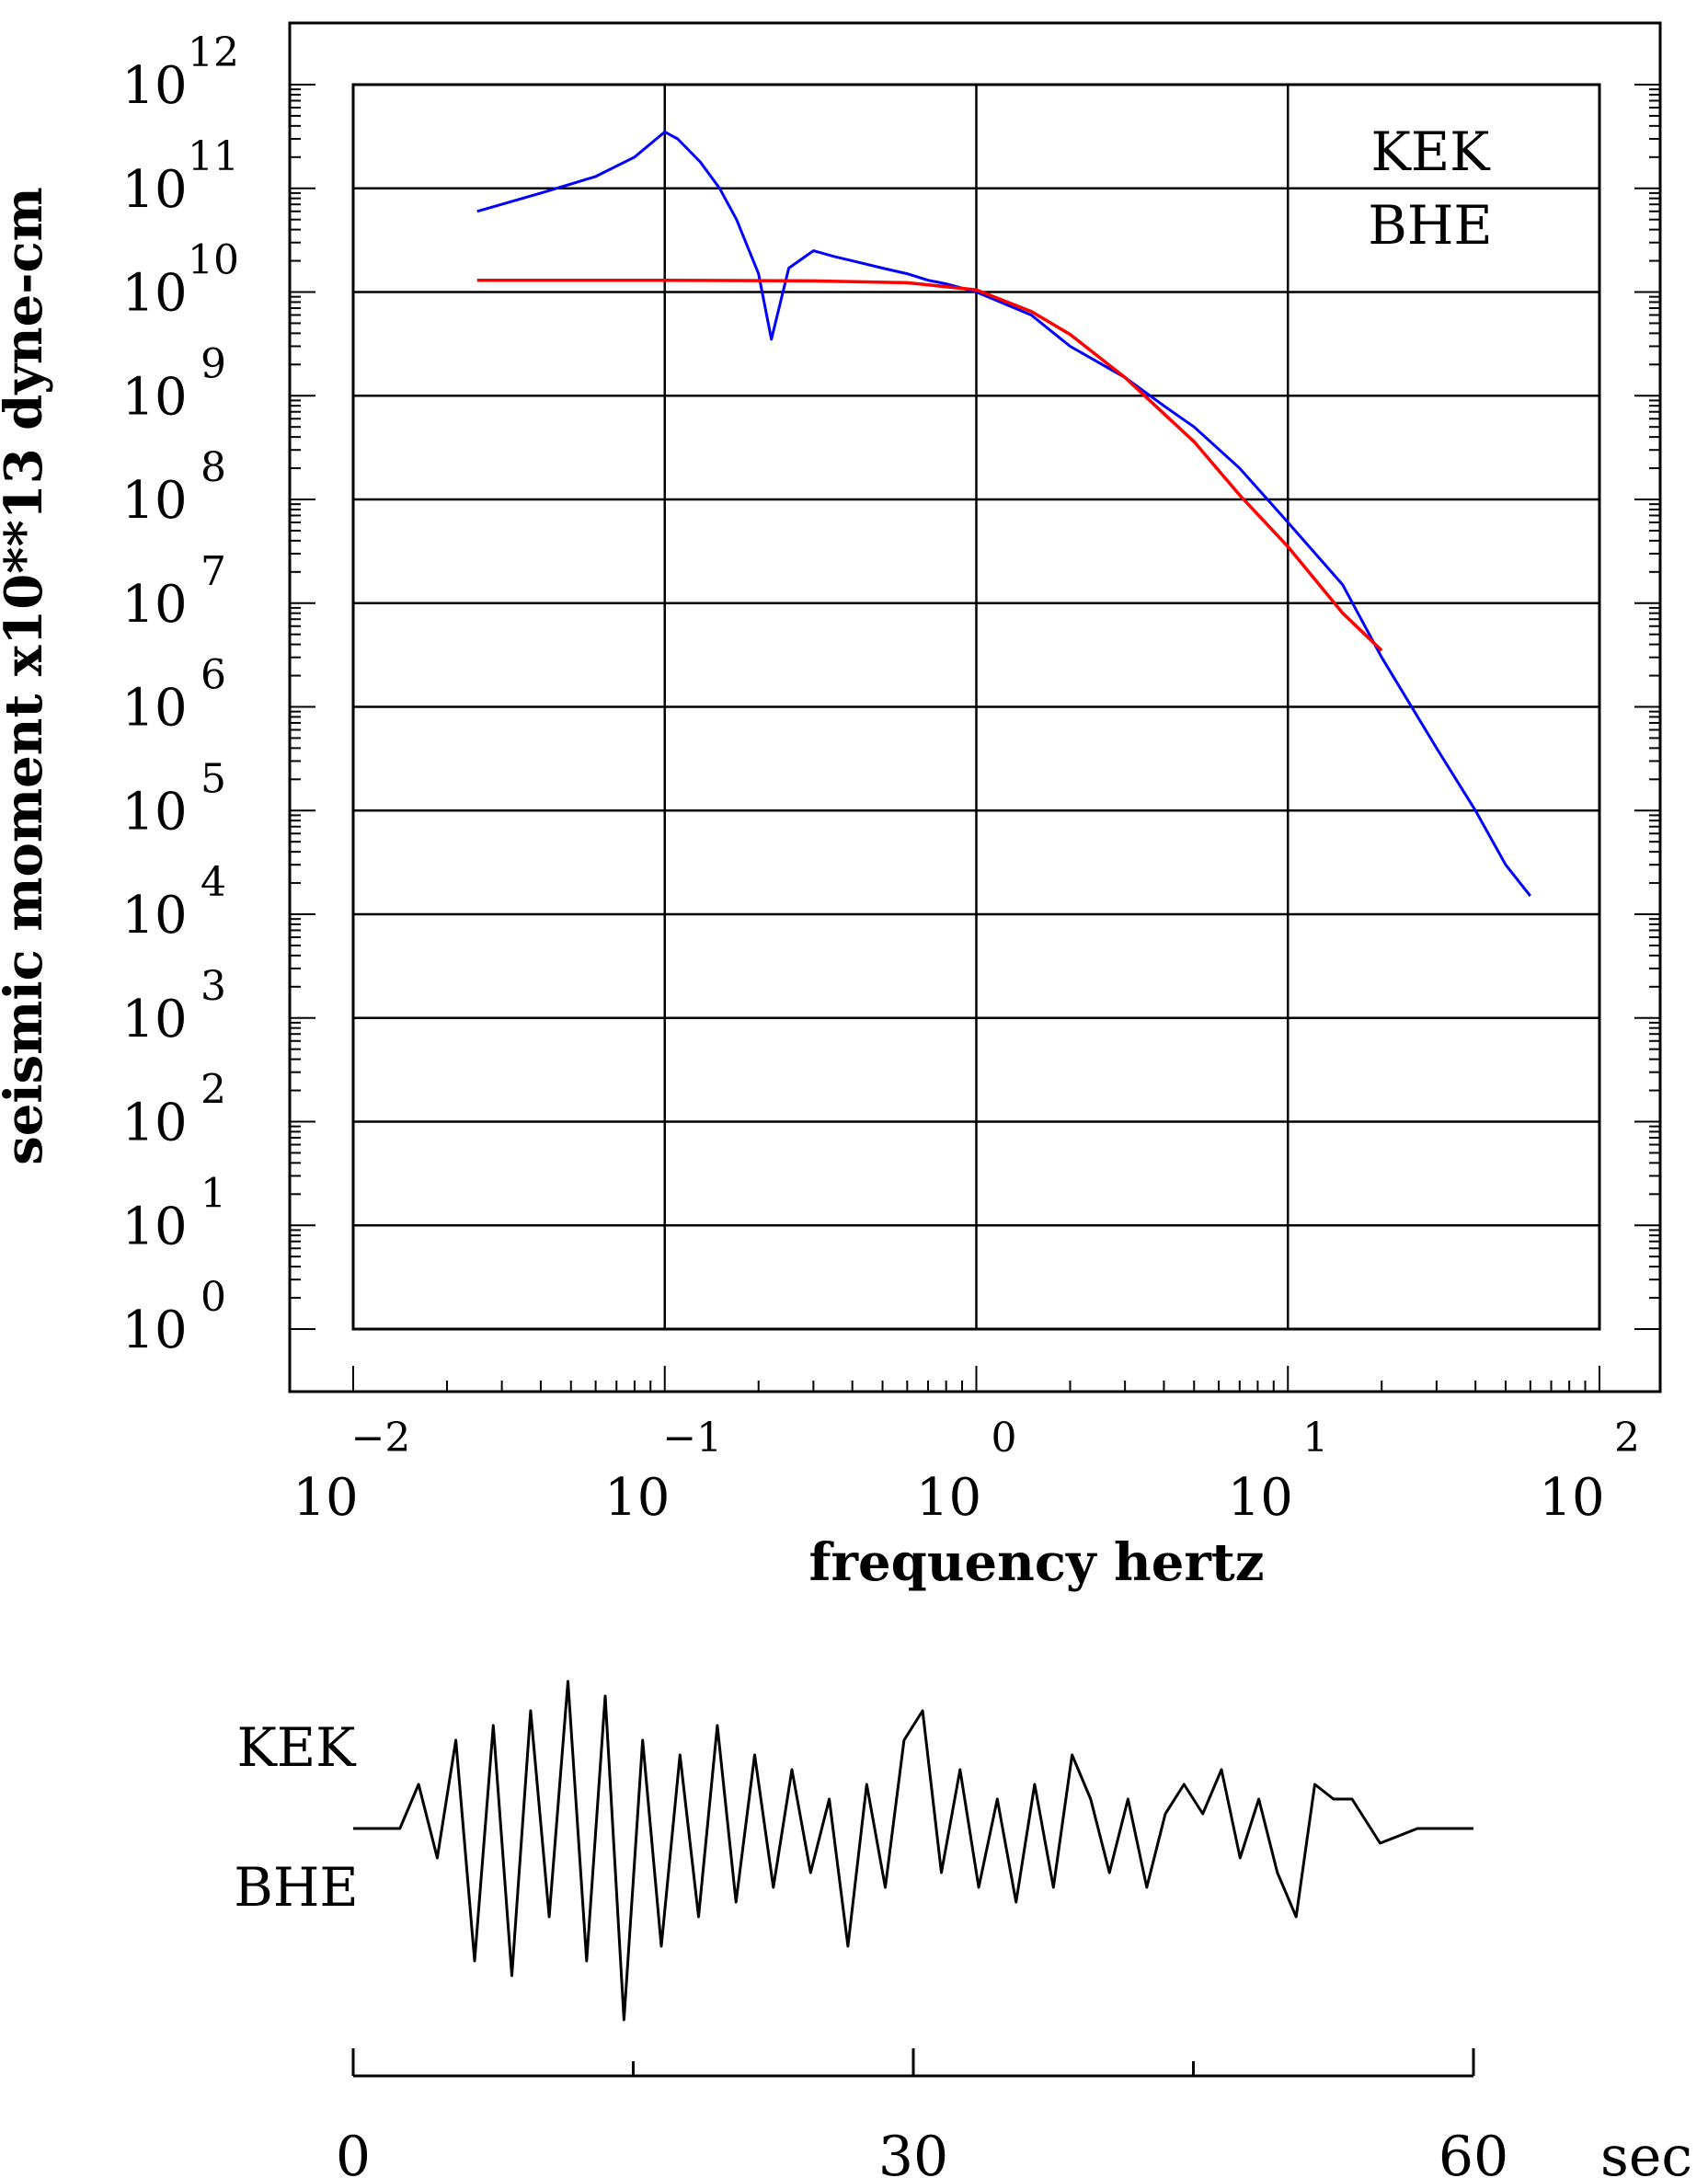  What do you see at coordinates (213, 1090) in the screenshot?
I see `y-tick-exponent: 2` at bounding box center [213, 1090].